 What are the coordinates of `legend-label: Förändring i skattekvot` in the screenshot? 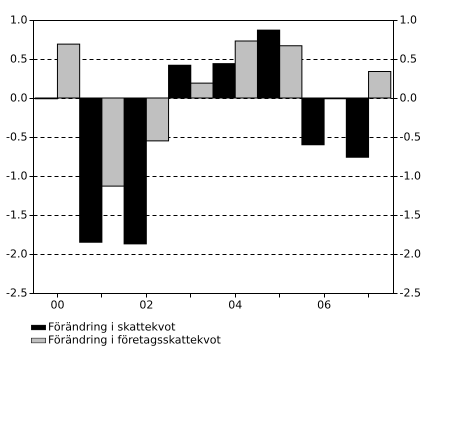 It's located at (112, 327).